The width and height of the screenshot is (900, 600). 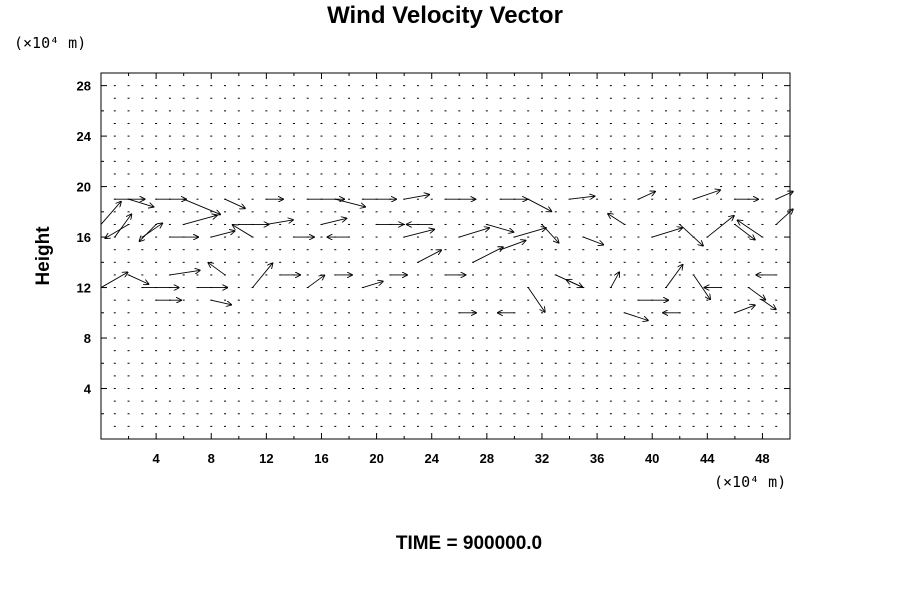 What do you see at coordinates (88, 389) in the screenshot?
I see `y-tick-label: 4` at bounding box center [88, 389].